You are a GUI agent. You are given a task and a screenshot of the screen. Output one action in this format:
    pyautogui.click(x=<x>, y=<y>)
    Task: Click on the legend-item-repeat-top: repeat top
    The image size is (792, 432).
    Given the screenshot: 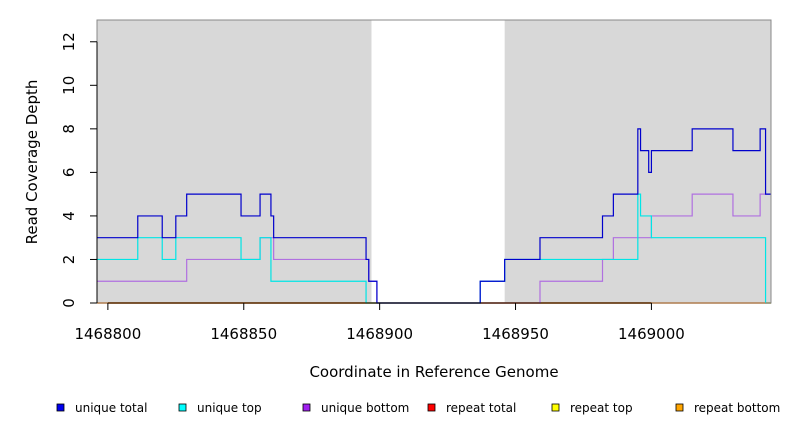 What is the action you would take?
    pyautogui.click(x=592, y=408)
    